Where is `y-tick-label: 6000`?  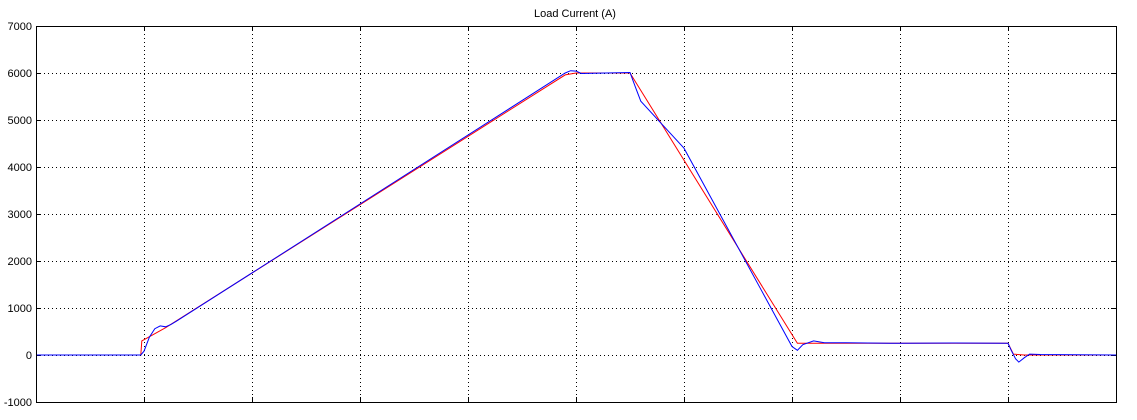
y-tick-label: 6000 is located at coordinates (20, 74).